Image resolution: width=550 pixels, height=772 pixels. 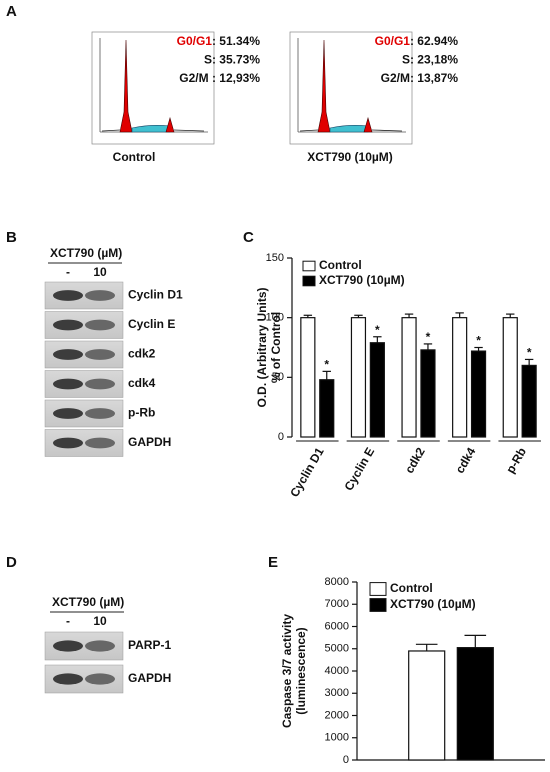 What do you see at coordinates (337, 715) in the screenshot?
I see `y-tick-label: 2000` at bounding box center [337, 715].